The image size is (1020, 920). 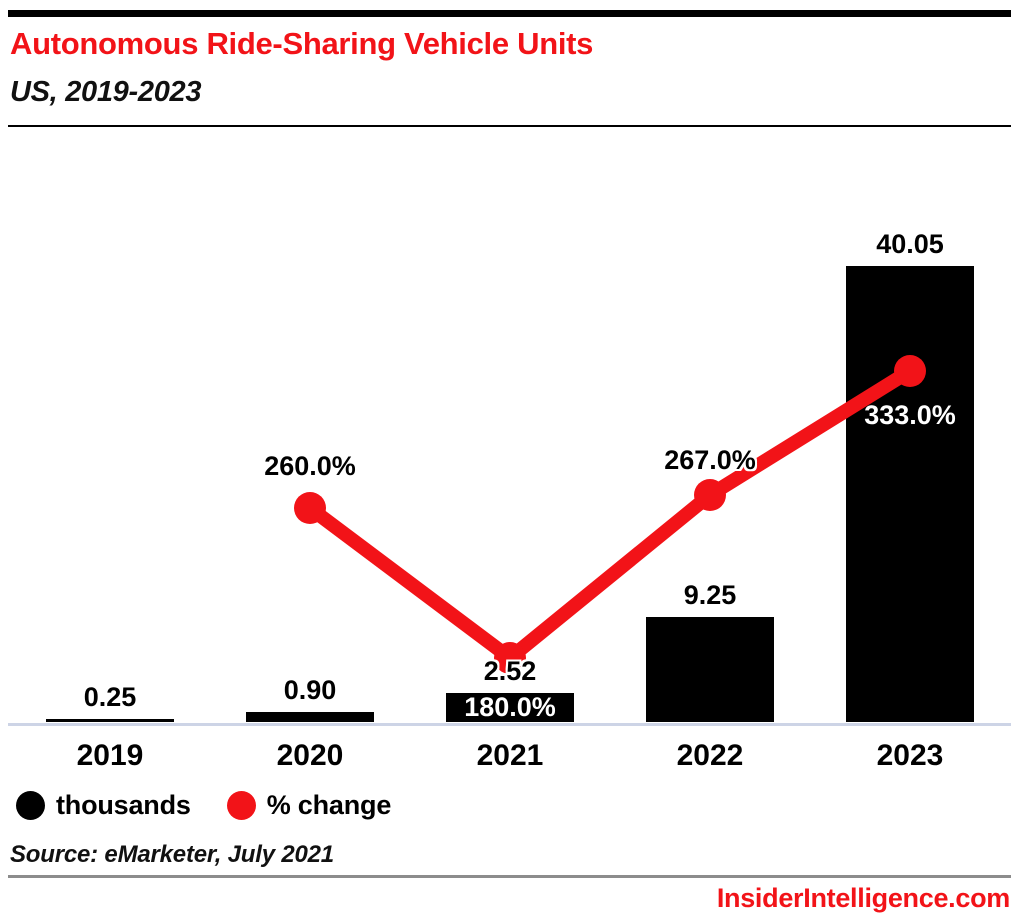 I want to click on line-legend-swatch-icon, so click(x=241, y=805).